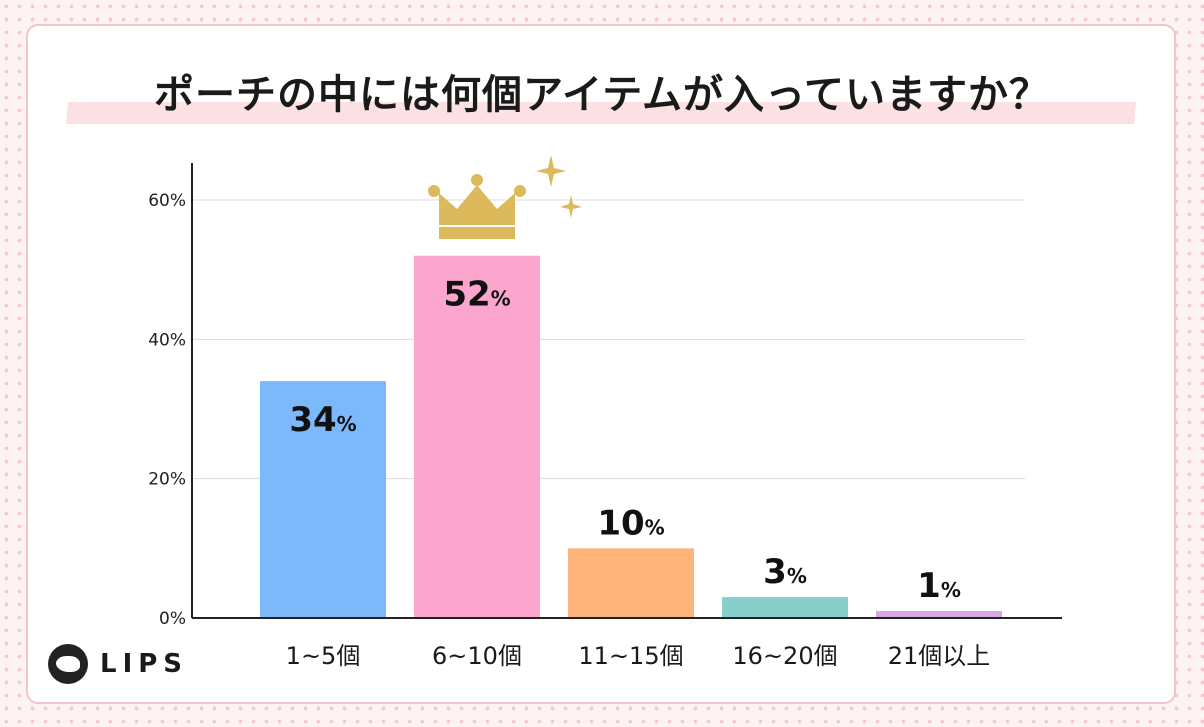 This screenshot has width=1204, height=727. I want to click on x-tick-label: 21個以上, so click(939, 656).